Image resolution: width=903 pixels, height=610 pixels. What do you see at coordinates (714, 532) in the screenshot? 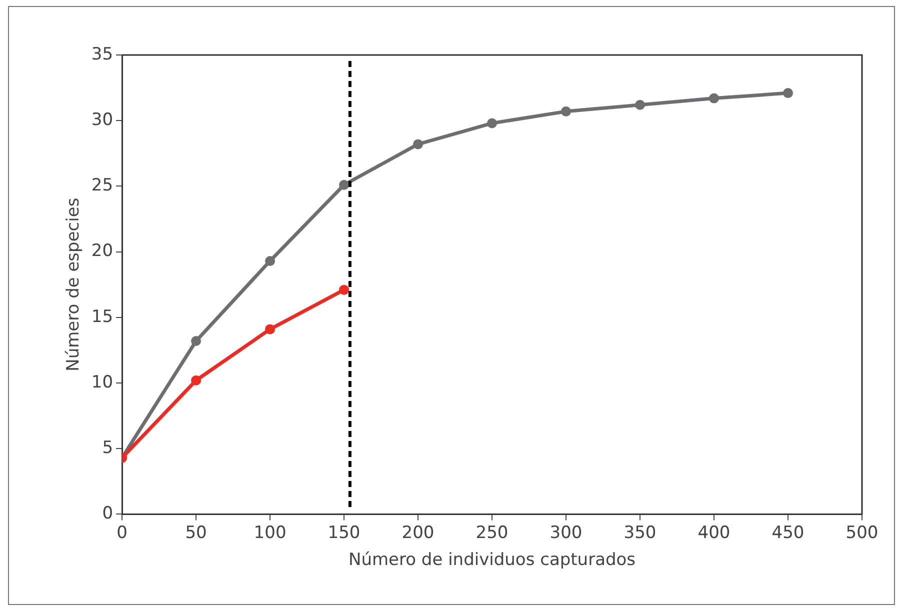
I see `x-tick-label: 400` at bounding box center [714, 532].